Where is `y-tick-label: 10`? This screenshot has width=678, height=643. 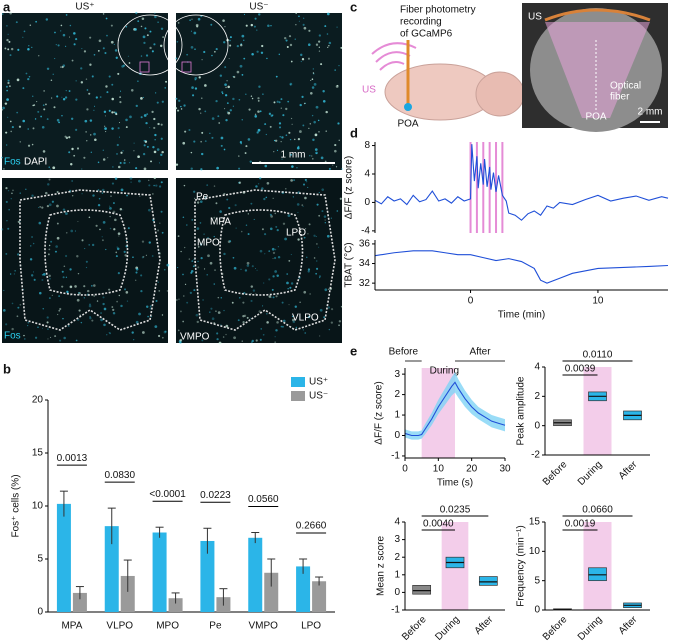
y-tick-label: 10 is located at coordinates (38, 506).